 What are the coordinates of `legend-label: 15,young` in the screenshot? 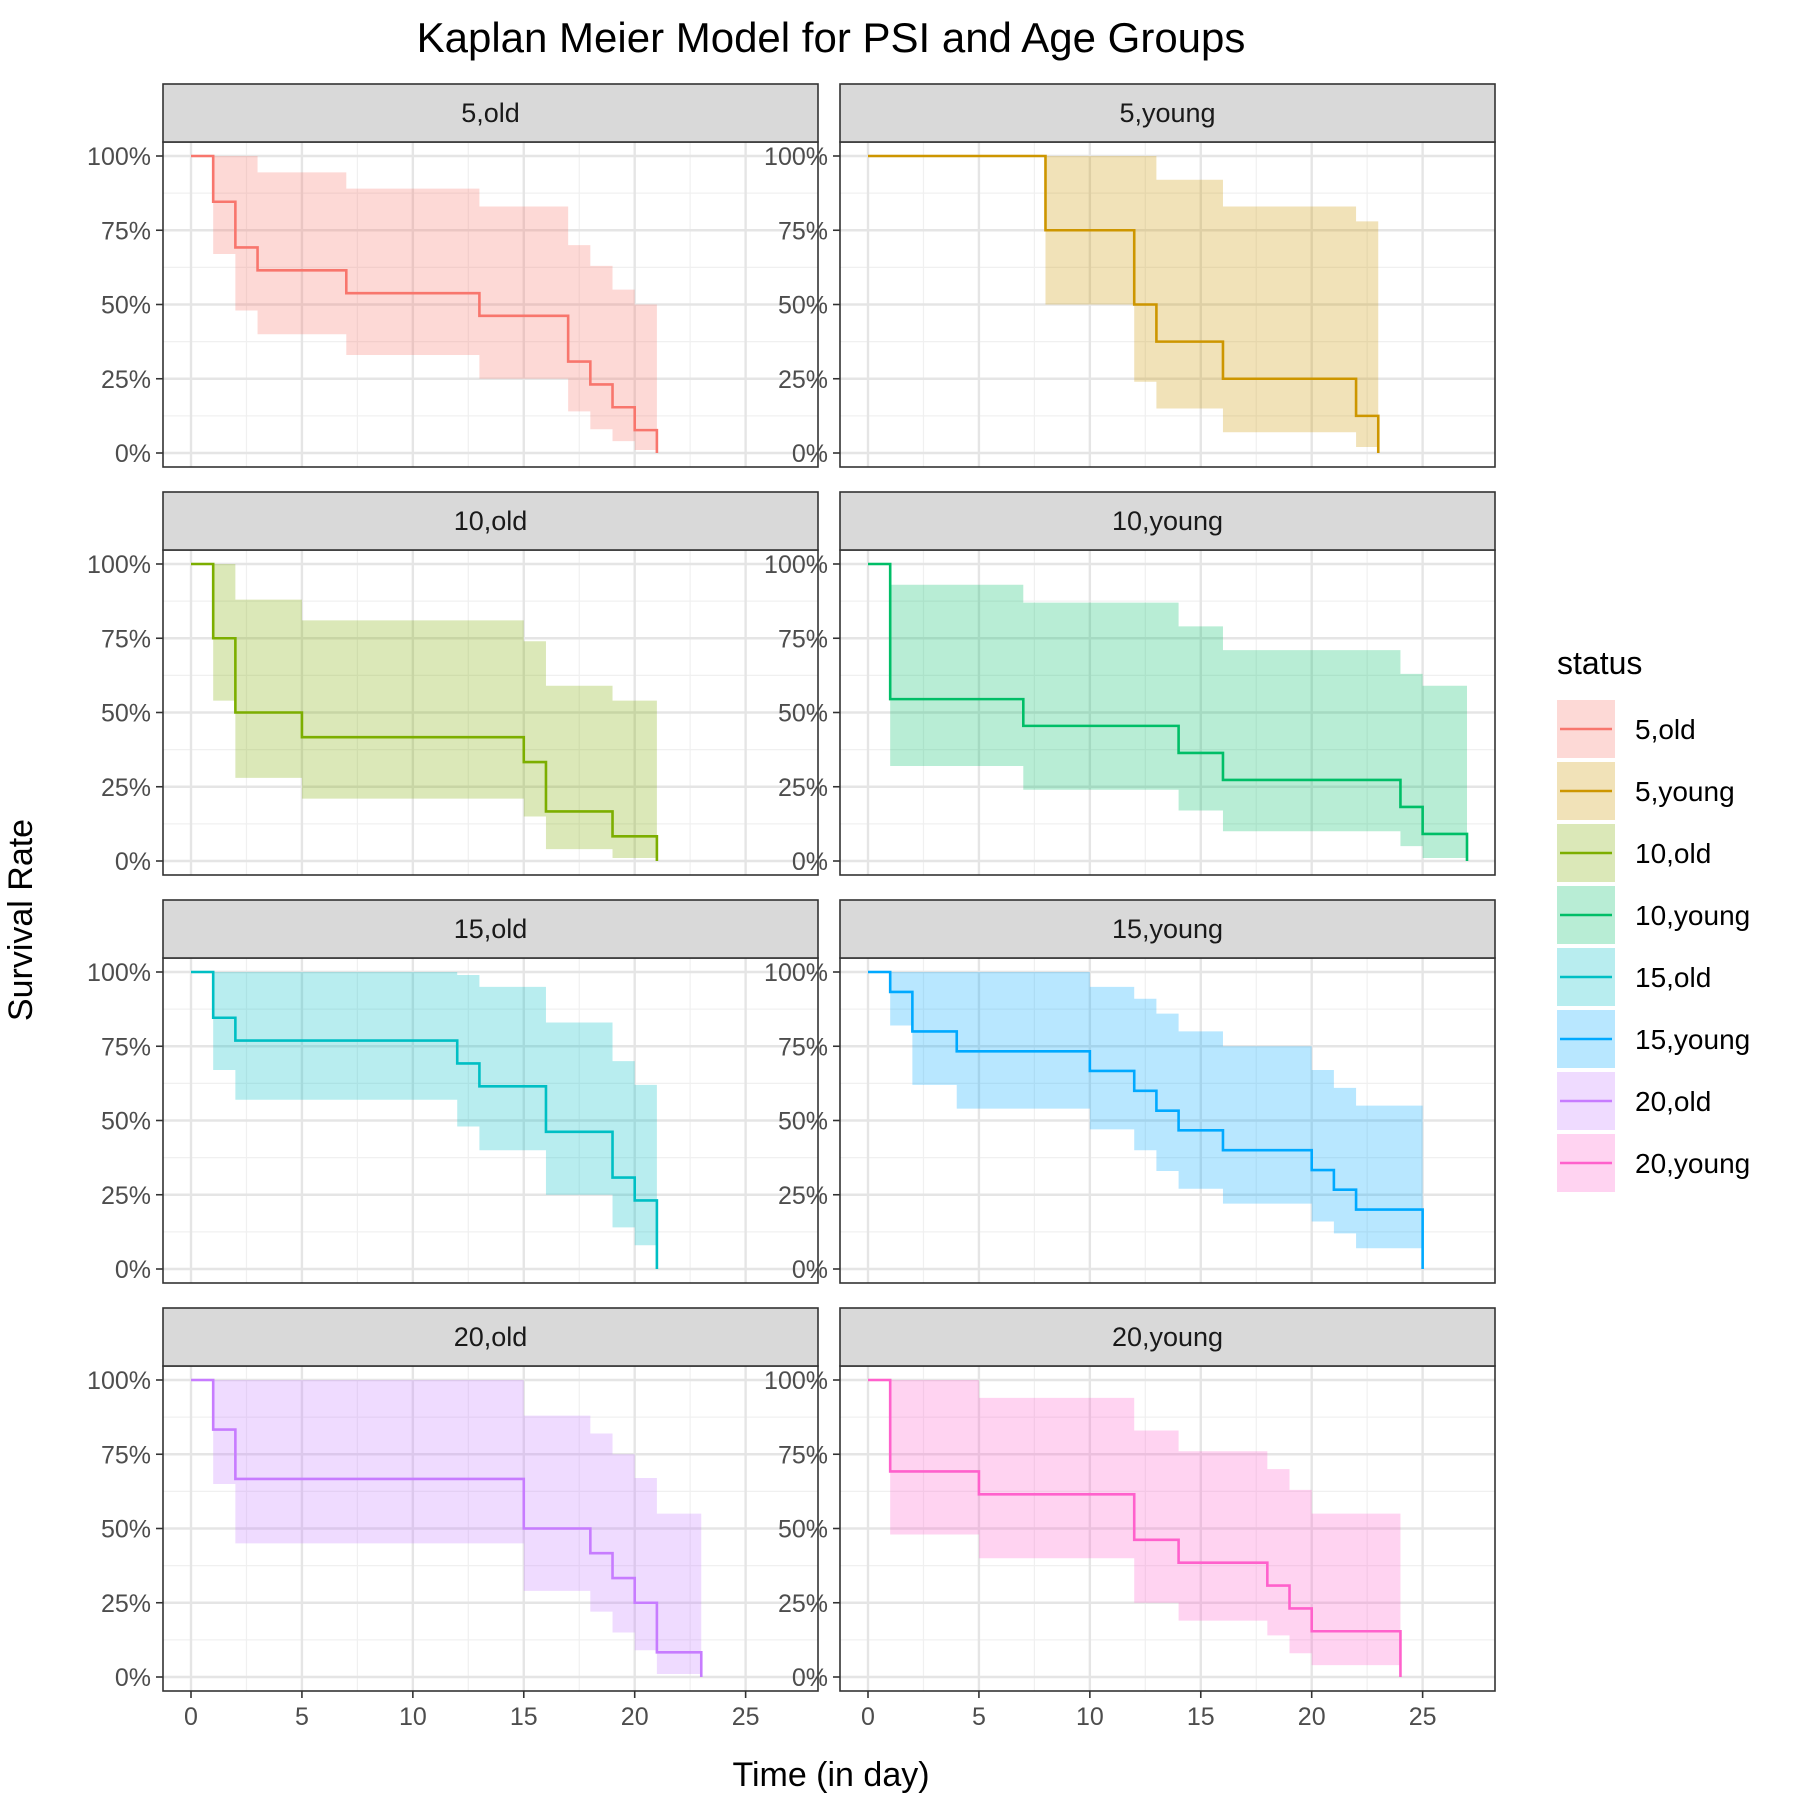 It's located at (1692, 1039).